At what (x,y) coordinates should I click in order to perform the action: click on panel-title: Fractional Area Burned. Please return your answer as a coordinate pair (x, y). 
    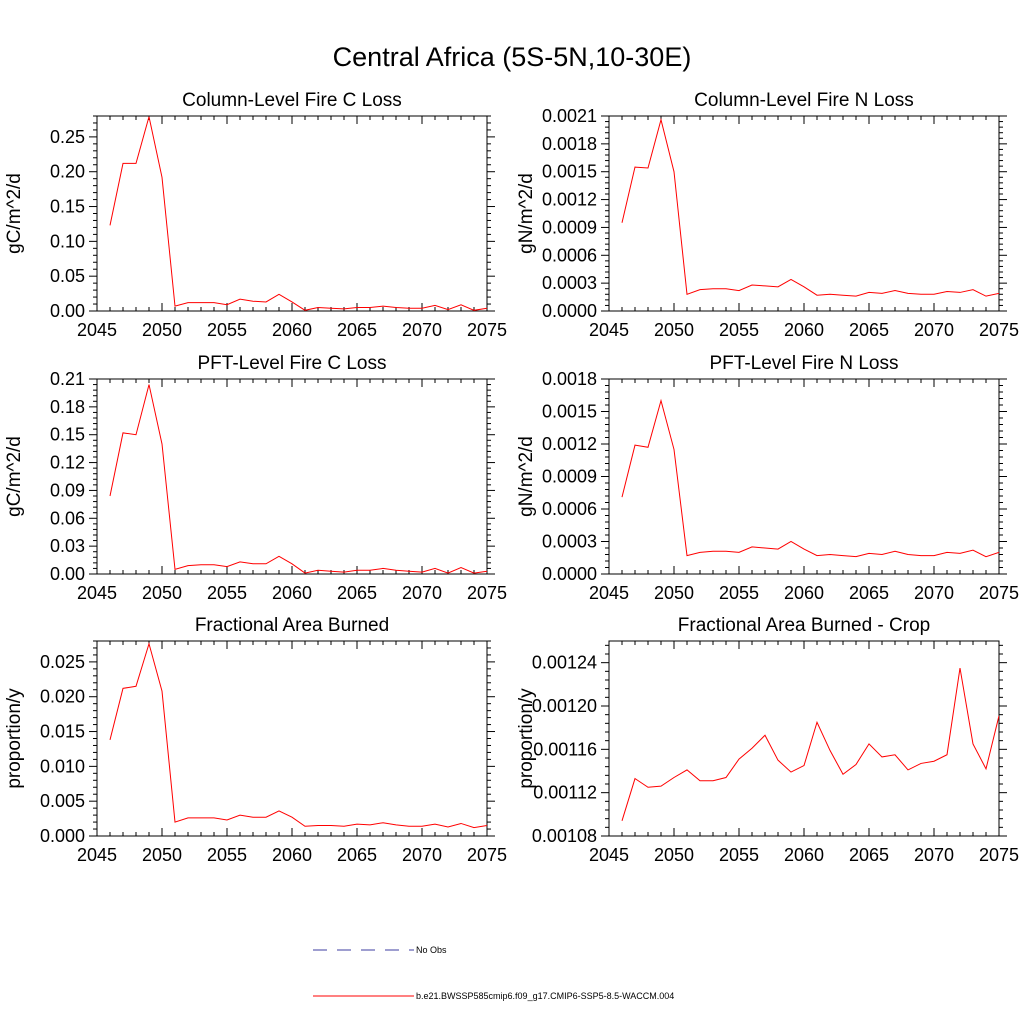
    Looking at the image, I should click on (292, 625).